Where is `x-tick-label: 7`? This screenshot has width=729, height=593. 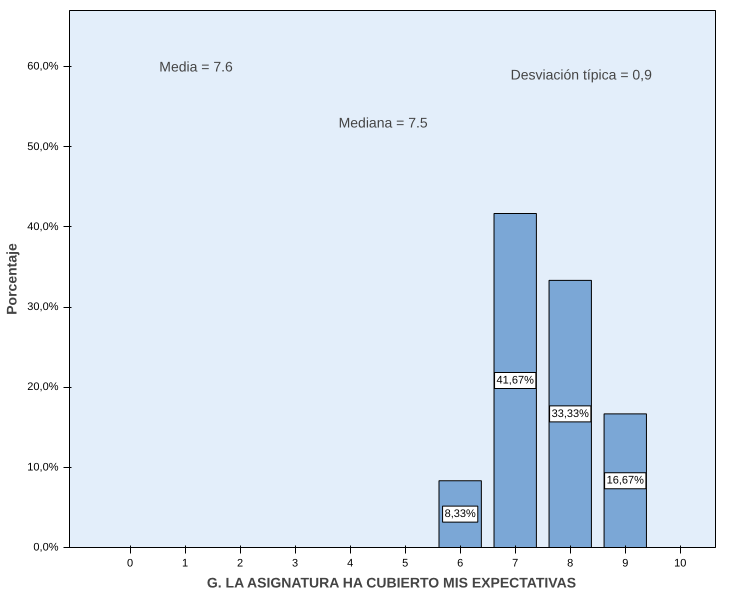 x-tick-label: 7 is located at coordinates (515, 564).